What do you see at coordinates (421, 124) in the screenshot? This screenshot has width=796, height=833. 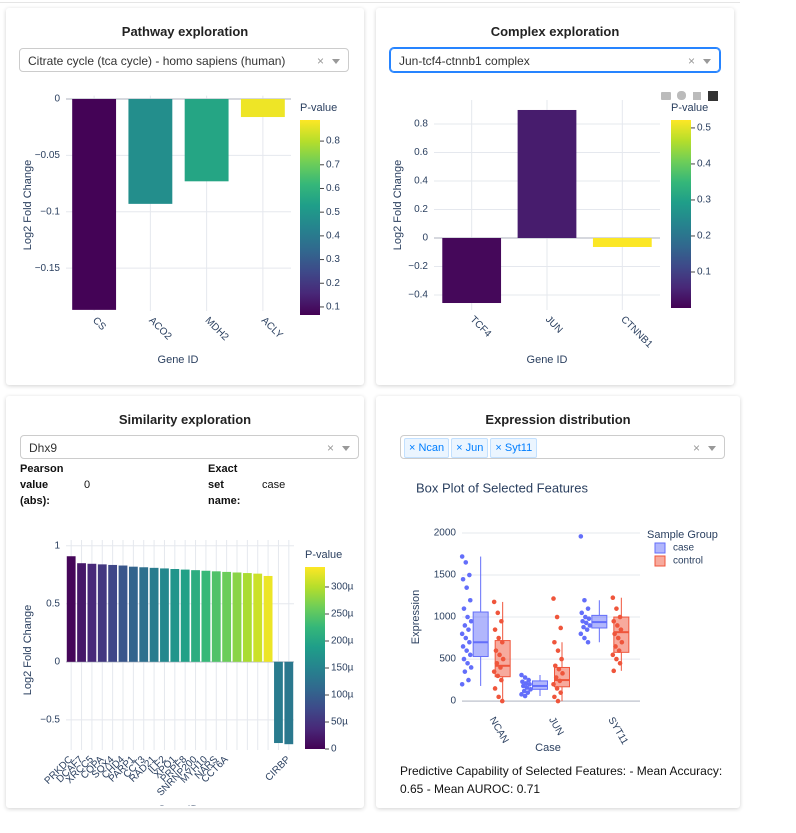 I see `y-tick-label: 0.8` at bounding box center [421, 124].